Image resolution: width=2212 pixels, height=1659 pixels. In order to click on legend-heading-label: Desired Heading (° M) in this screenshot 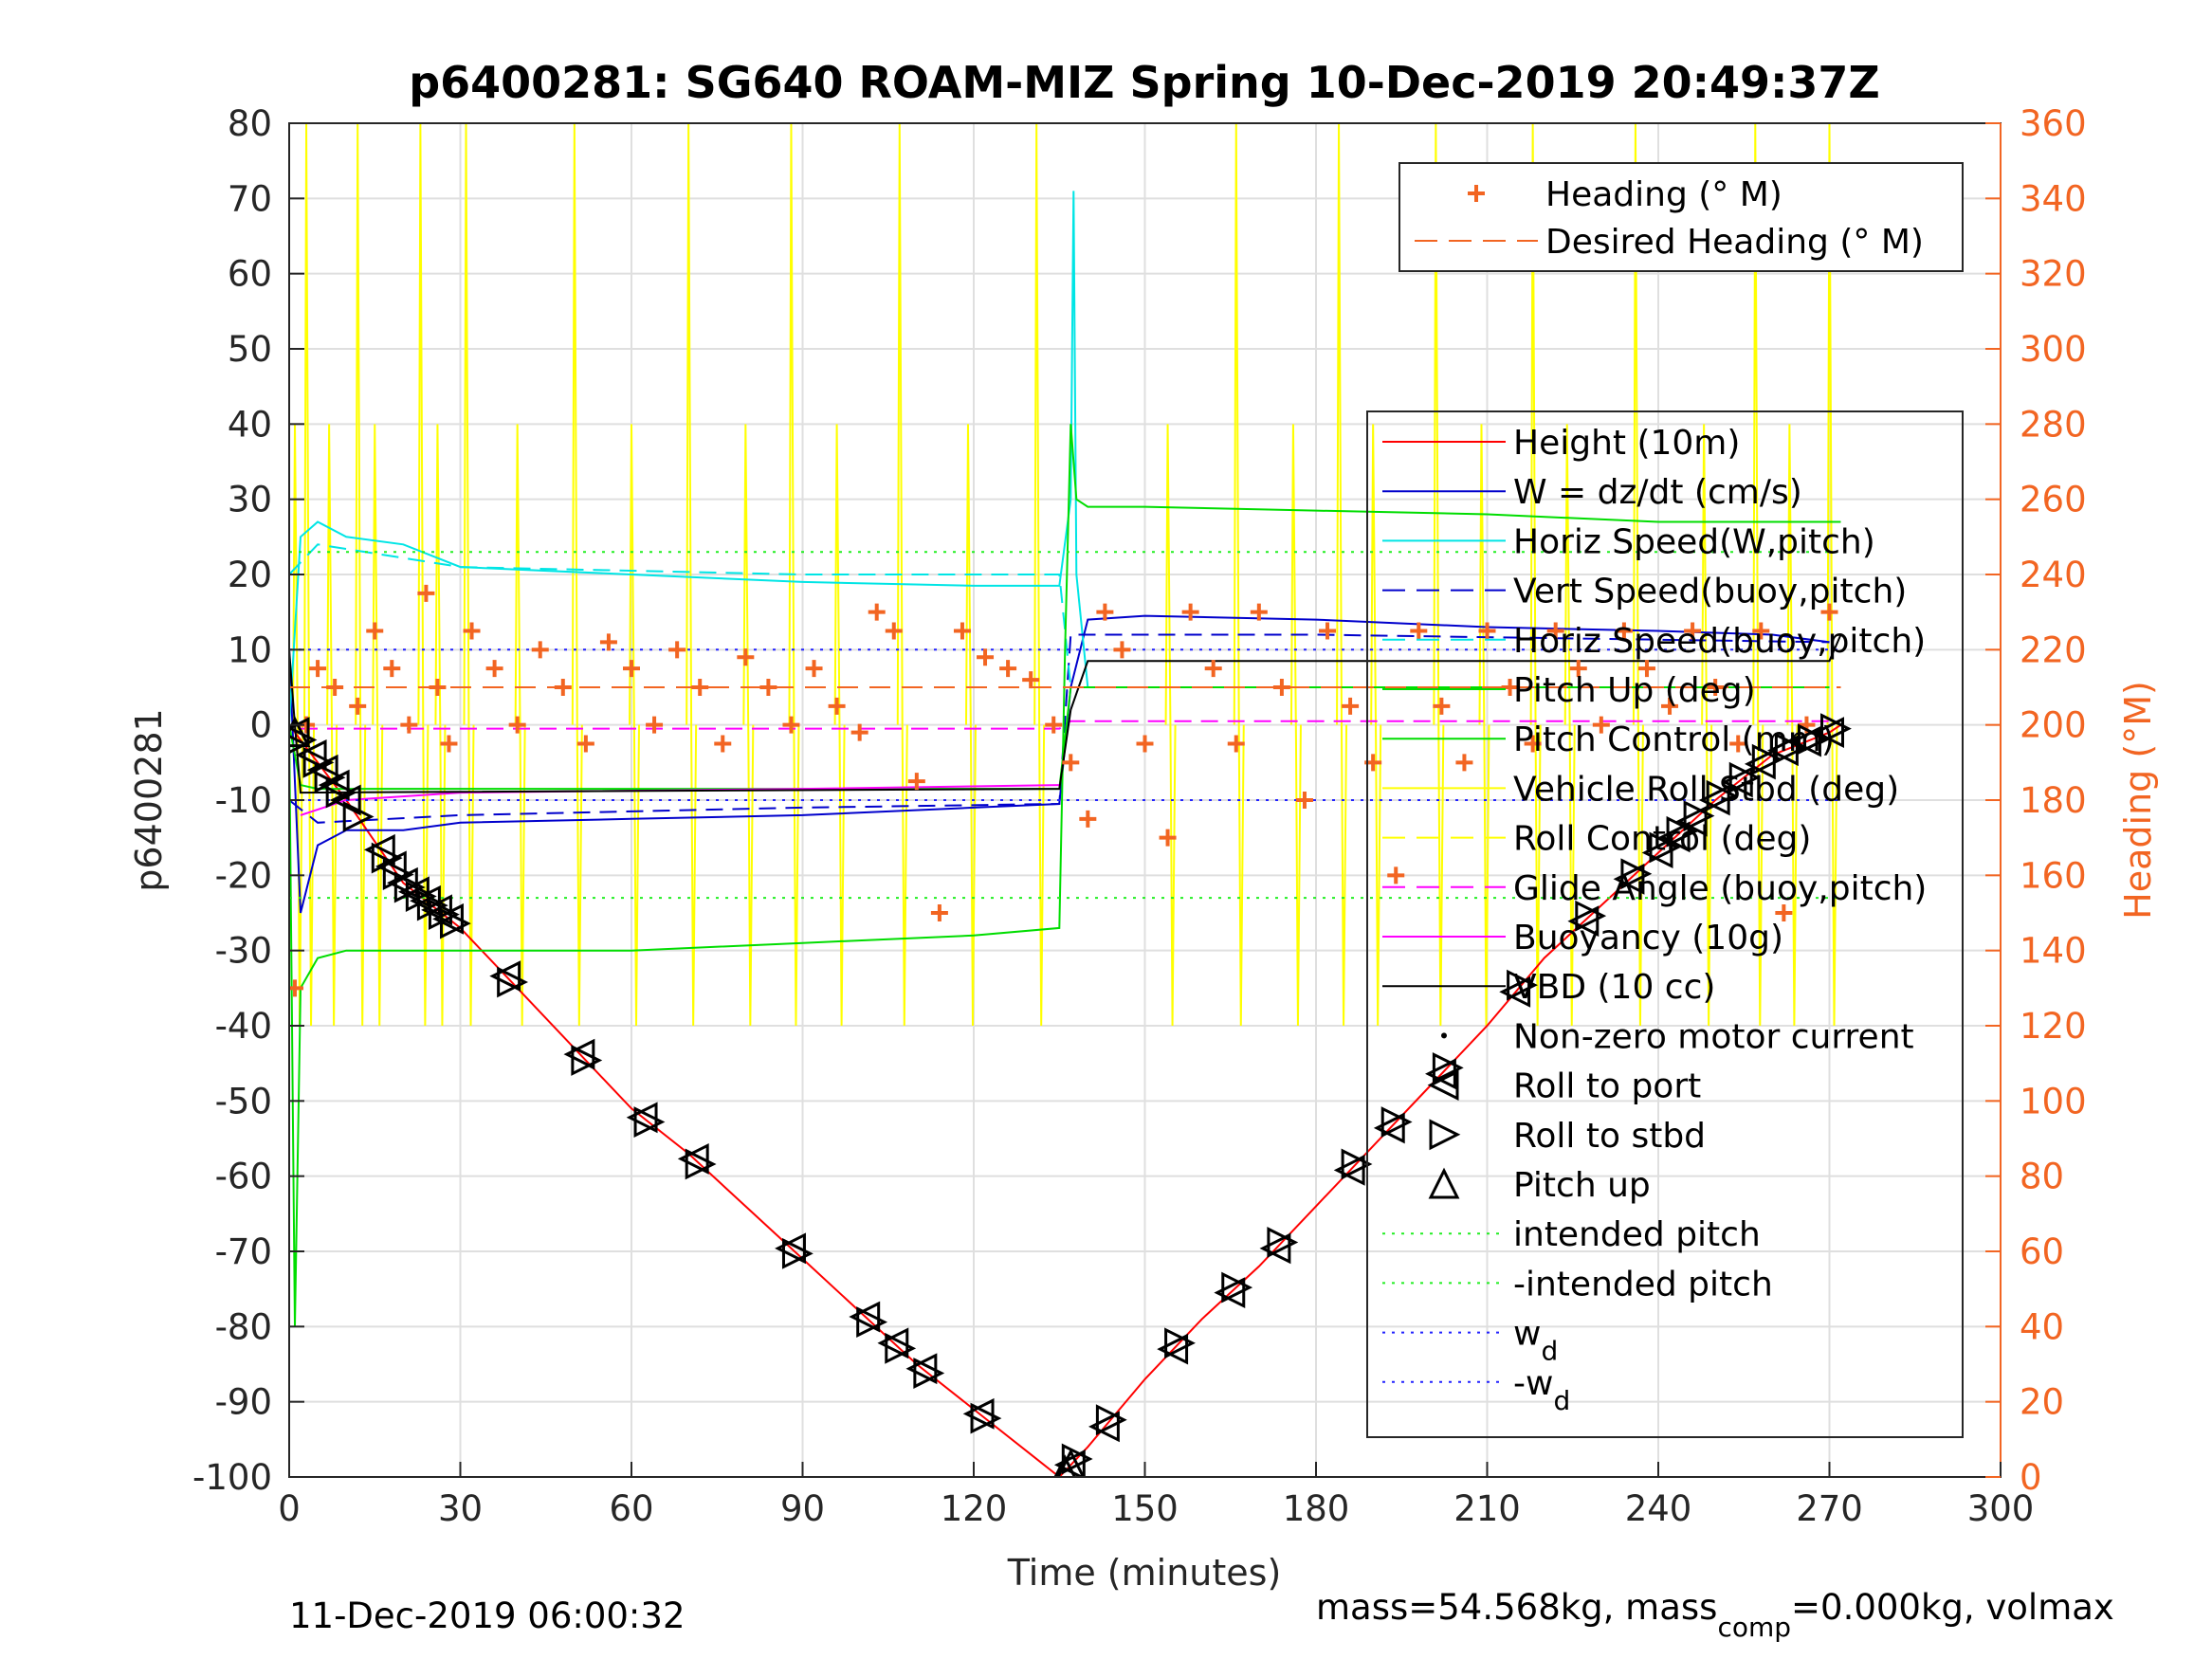, I will do `click(1734, 242)`.